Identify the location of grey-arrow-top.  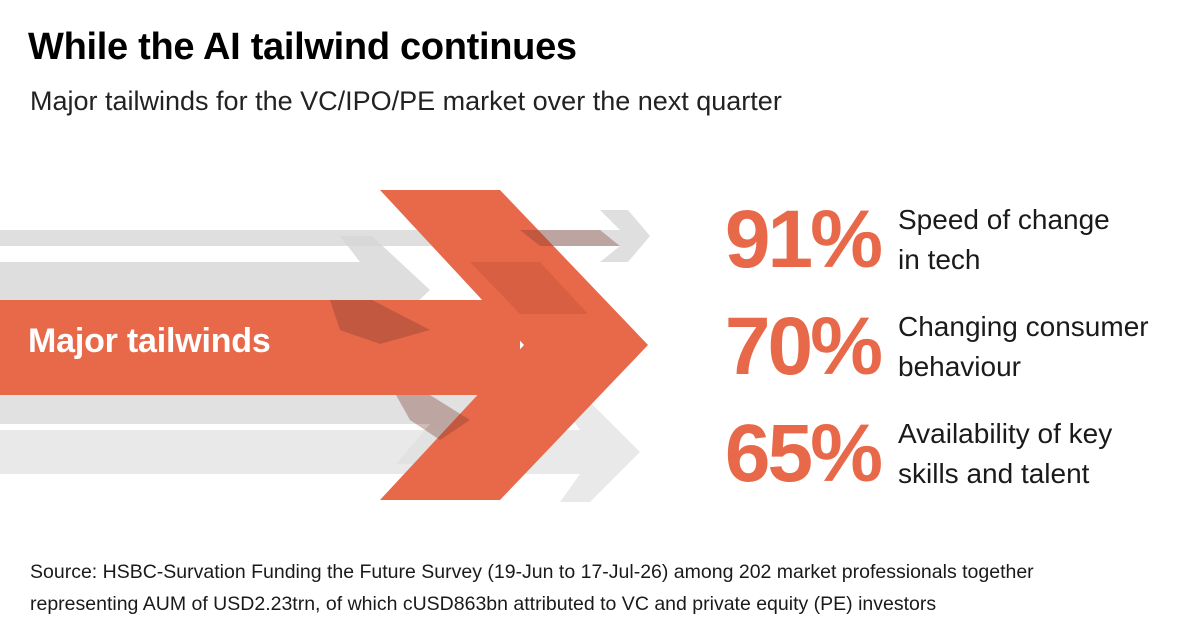
(325, 236).